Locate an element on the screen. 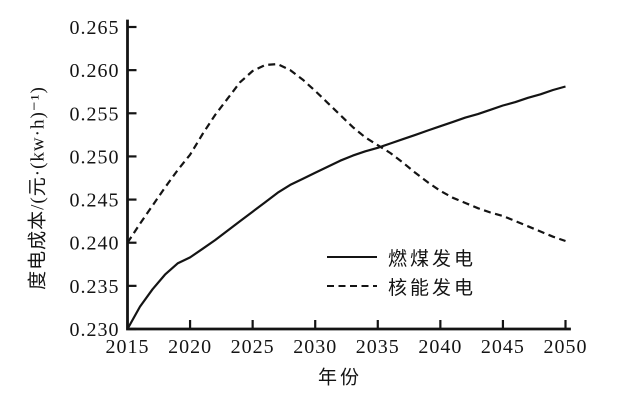 The width and height of the screenshot is (635, 400). x-tick-label: 2040 is located at coordinates (440, 347).